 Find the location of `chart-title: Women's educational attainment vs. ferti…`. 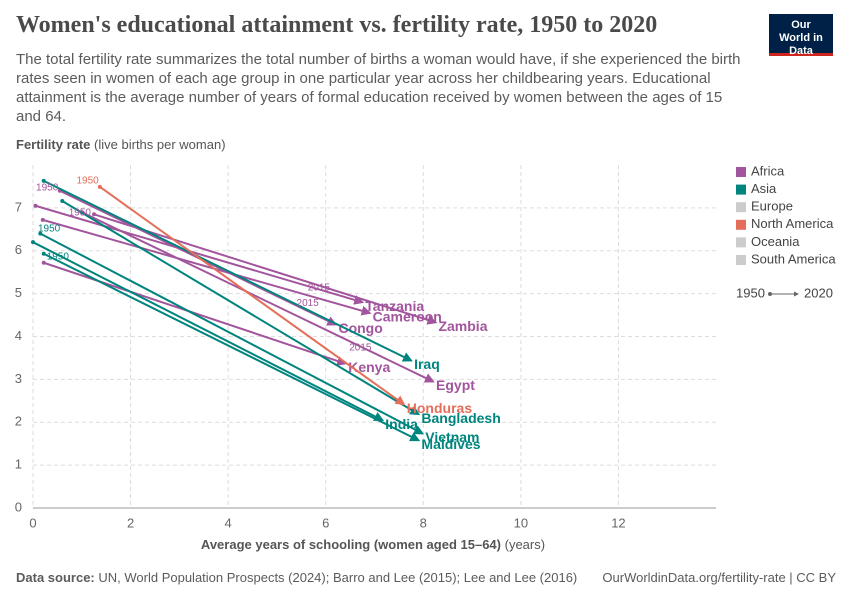

chart-title: Women's educational attainment vs. ferti… is located at coordinates (337, 25).